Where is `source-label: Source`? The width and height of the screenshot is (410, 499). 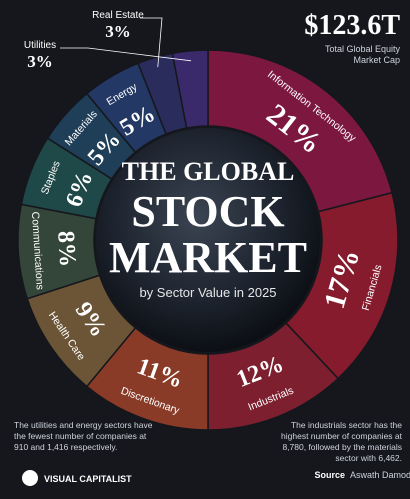 source-label: Source is located at coordinates (329, 475).